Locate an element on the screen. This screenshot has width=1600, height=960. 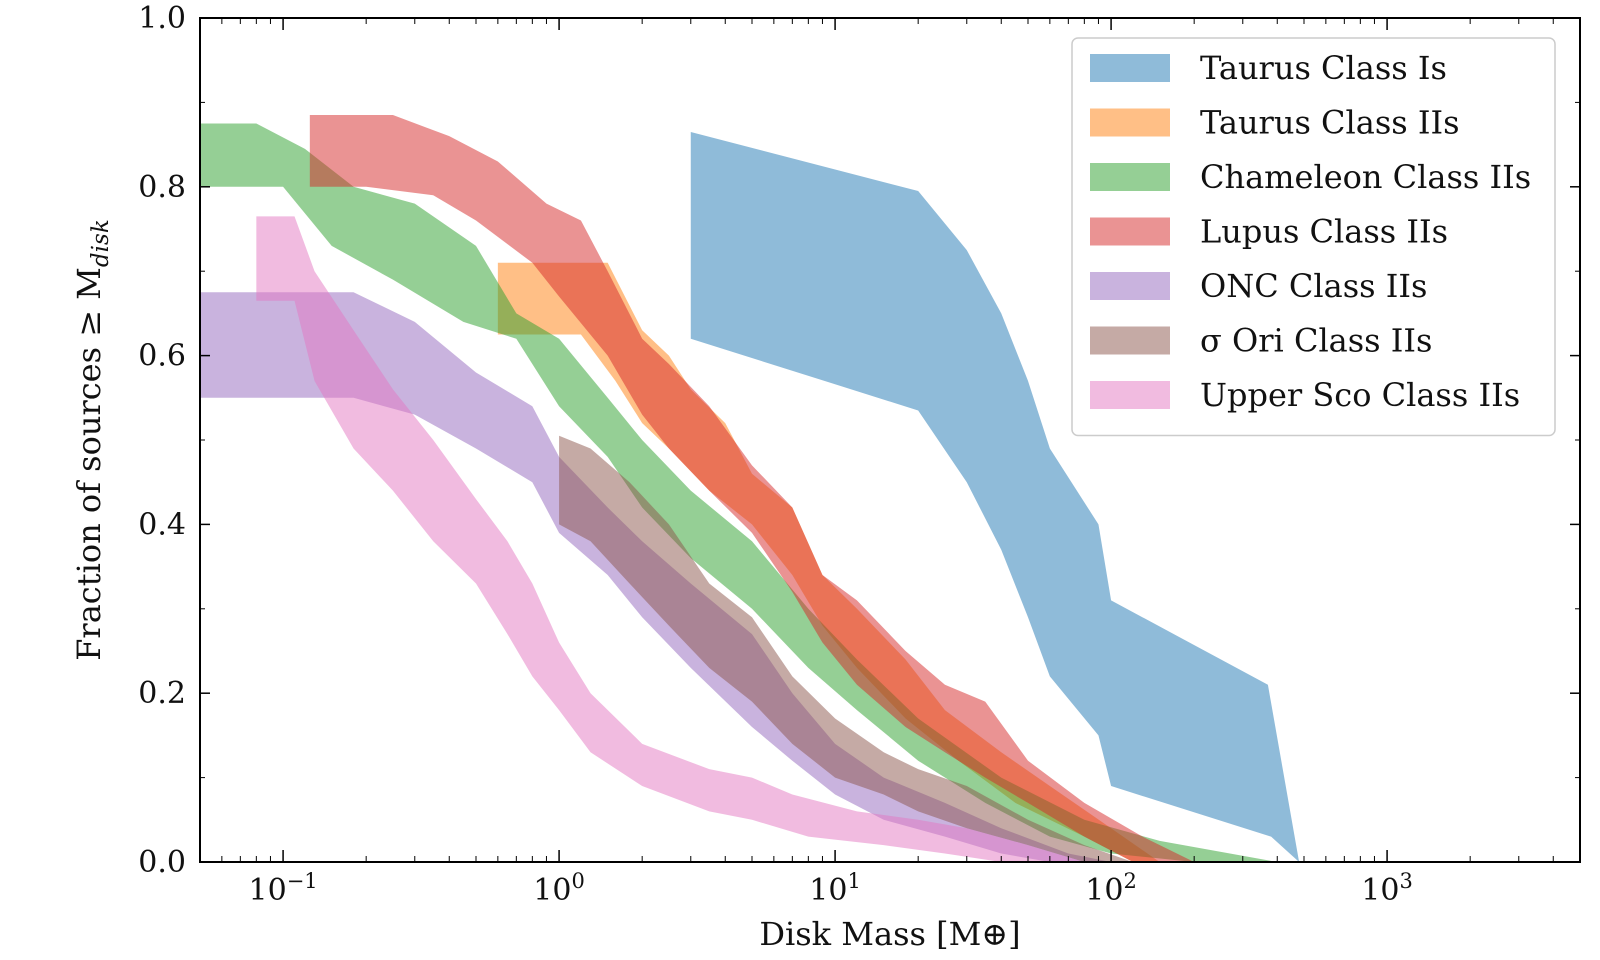
y-tick-label-2: 0.4 is located at coordinates (162, 524).